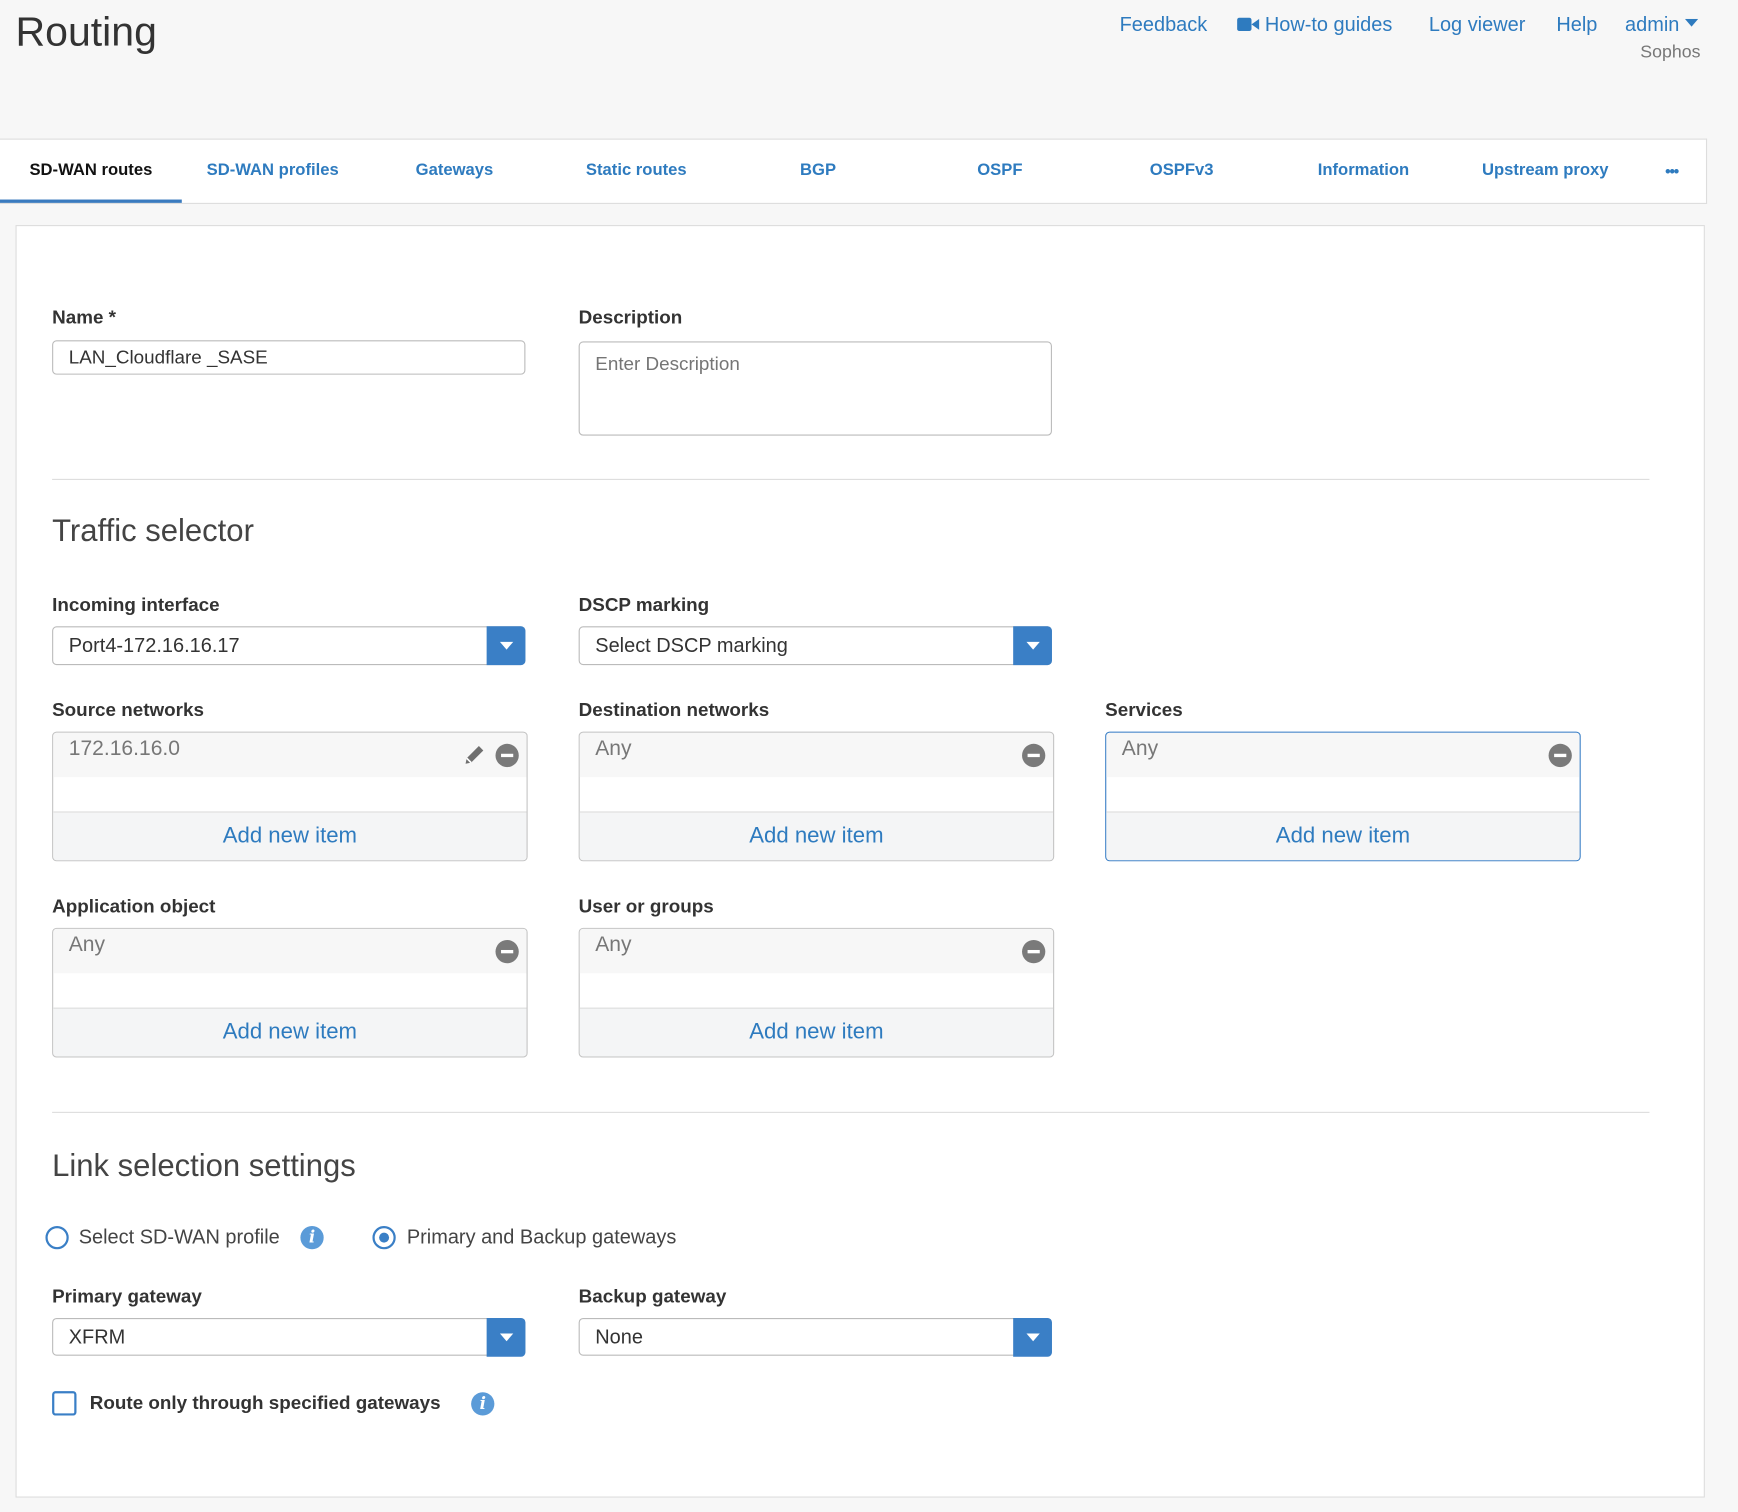  I want to click on source-networks-list: 172.16.16.0 Add new item, so click(290, 796).